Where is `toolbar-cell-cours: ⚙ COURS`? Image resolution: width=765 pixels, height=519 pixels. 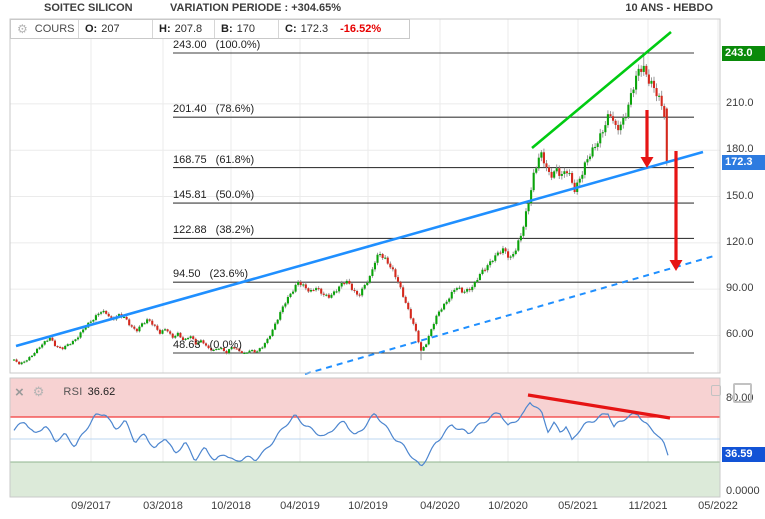 toolbar-cell-cours: ⚙ COURS is located at coordinates (45, 29).